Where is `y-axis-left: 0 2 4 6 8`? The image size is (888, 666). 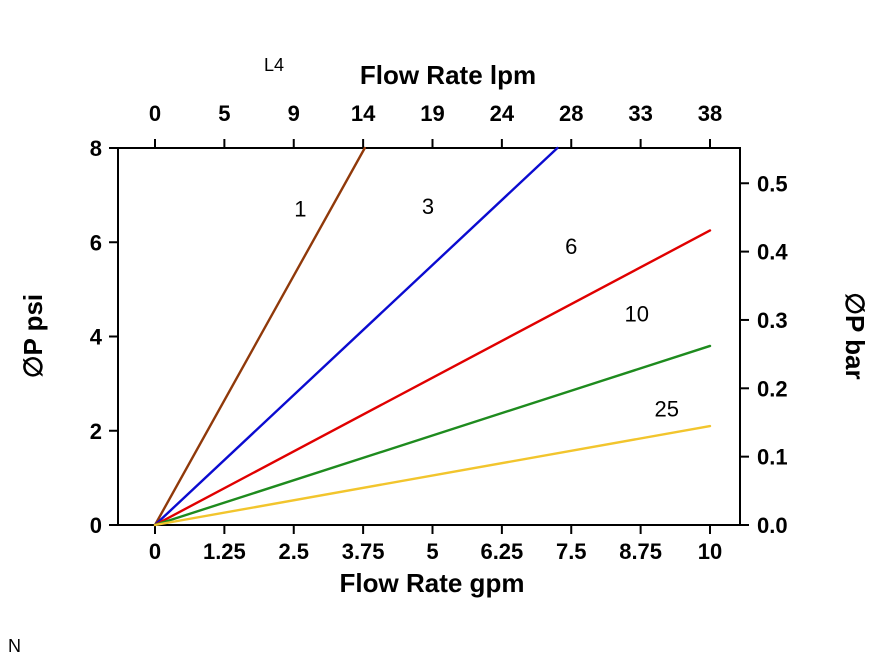 y-axis-left: 0 2 4 6 8 is located at coordinates (104, 337).